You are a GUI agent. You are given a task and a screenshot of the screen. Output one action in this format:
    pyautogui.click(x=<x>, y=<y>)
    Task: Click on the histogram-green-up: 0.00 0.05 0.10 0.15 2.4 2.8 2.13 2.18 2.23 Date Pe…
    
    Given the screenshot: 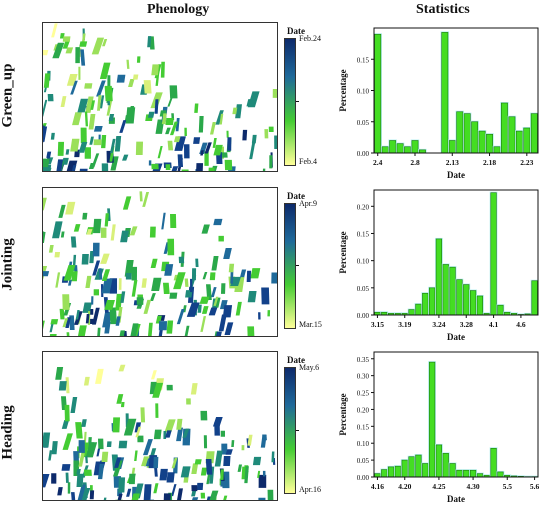 What is the action you would take?
    pyautogui.click(x=441, y=104)
    